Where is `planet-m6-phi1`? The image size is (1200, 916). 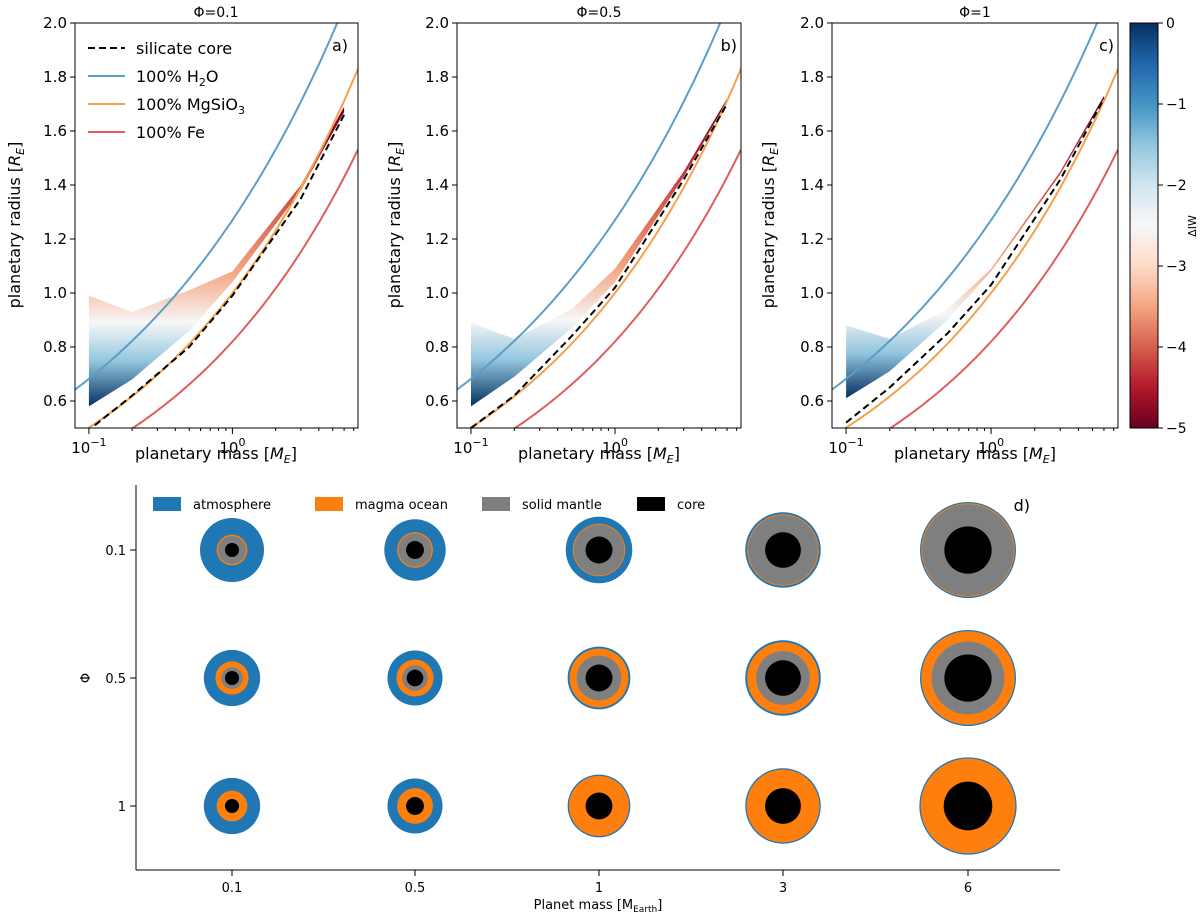 planet-m6-phi1 is located at coordinates (968, 806).